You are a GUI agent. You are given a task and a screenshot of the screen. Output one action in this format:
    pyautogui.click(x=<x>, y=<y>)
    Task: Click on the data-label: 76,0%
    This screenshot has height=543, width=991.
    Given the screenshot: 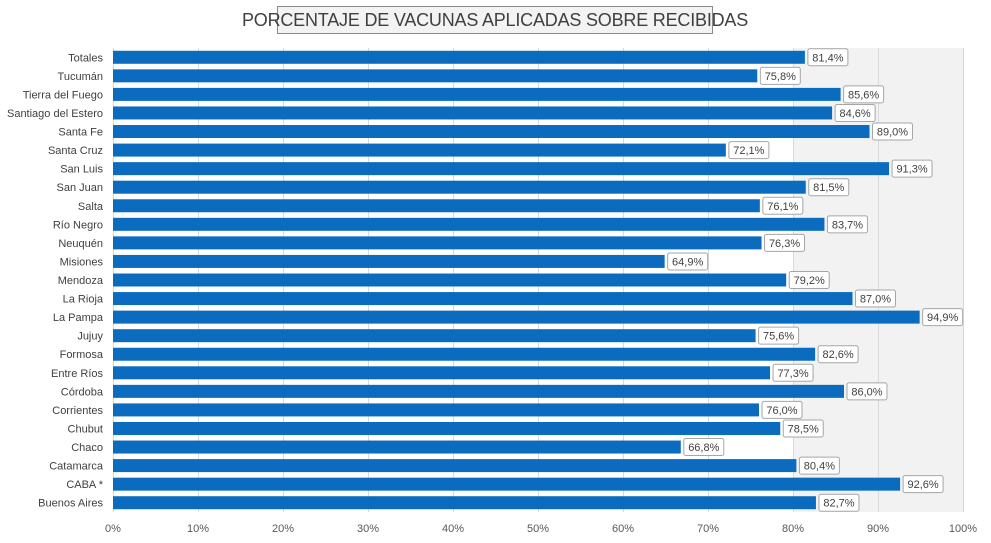 What is the action you would take?
    pyautogui.click(x=782, y=409)
    